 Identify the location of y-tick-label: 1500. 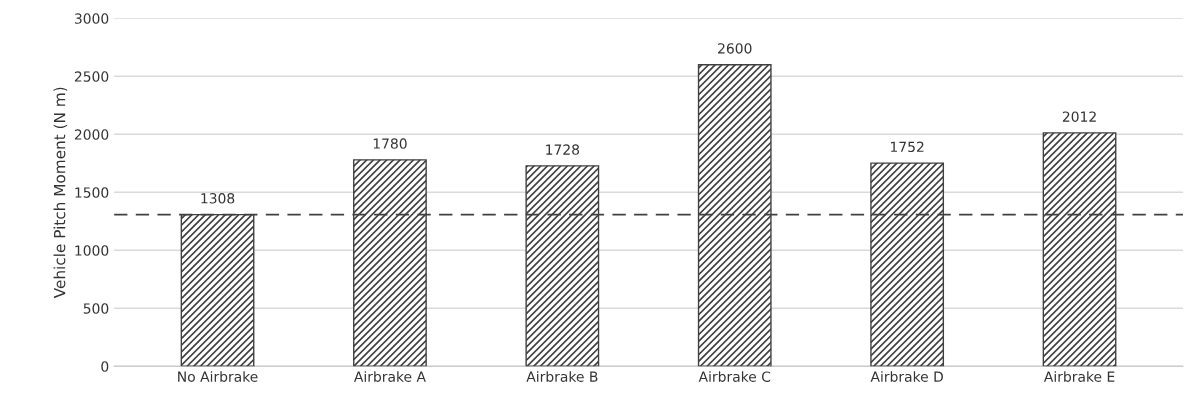
(92, 192).